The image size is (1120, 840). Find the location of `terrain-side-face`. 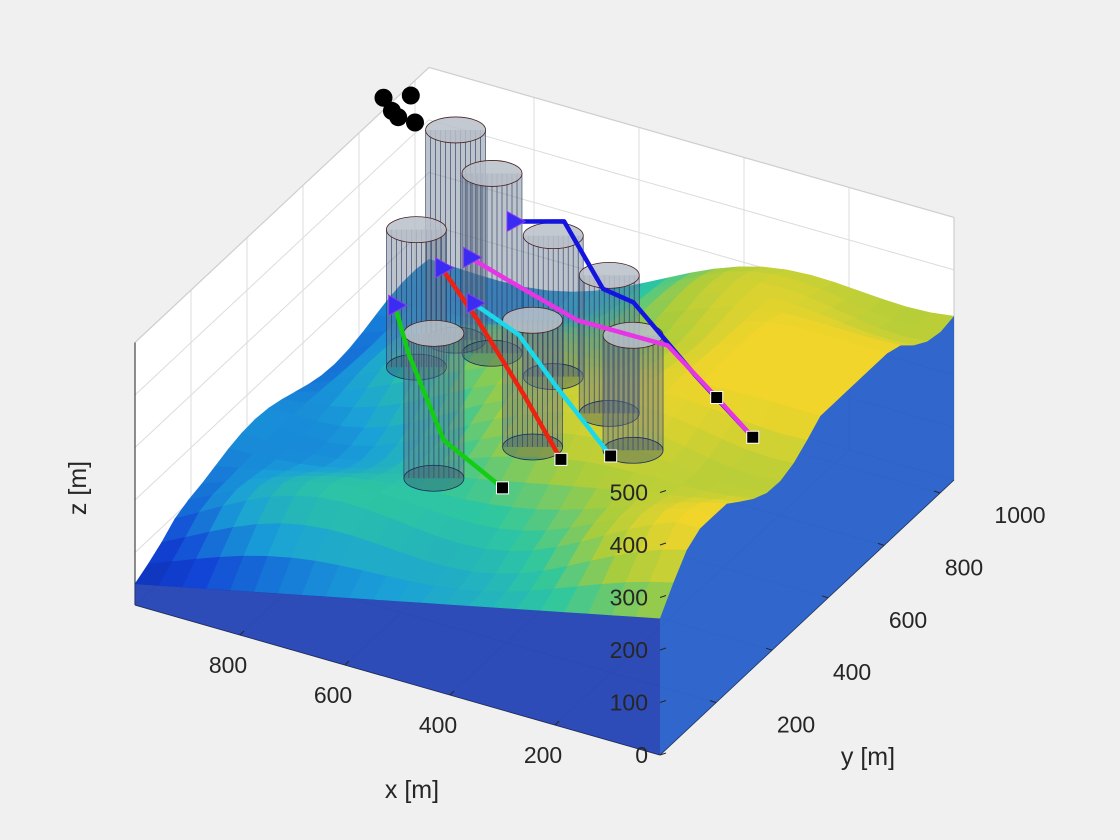

terrain-side-face is located at coordinates (807, 535).